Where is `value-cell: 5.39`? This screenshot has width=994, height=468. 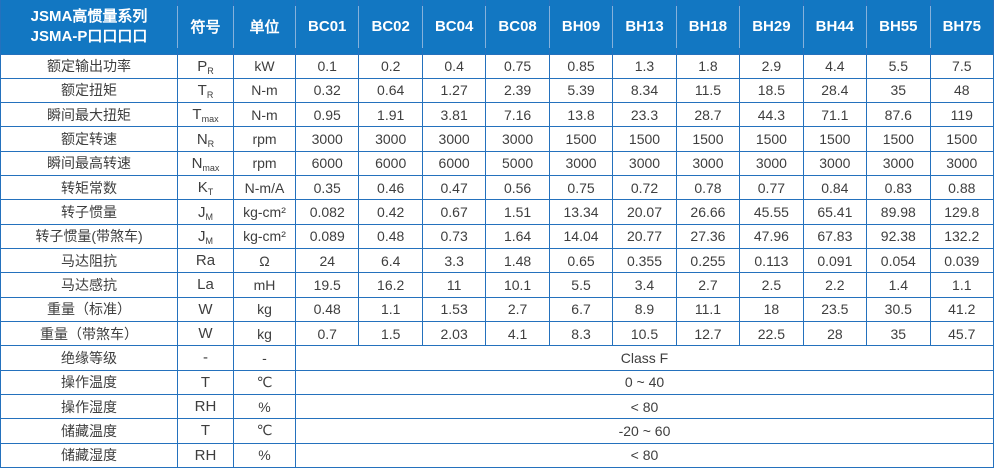 value-cell: 5.39 is located at coordinates (581, 90).